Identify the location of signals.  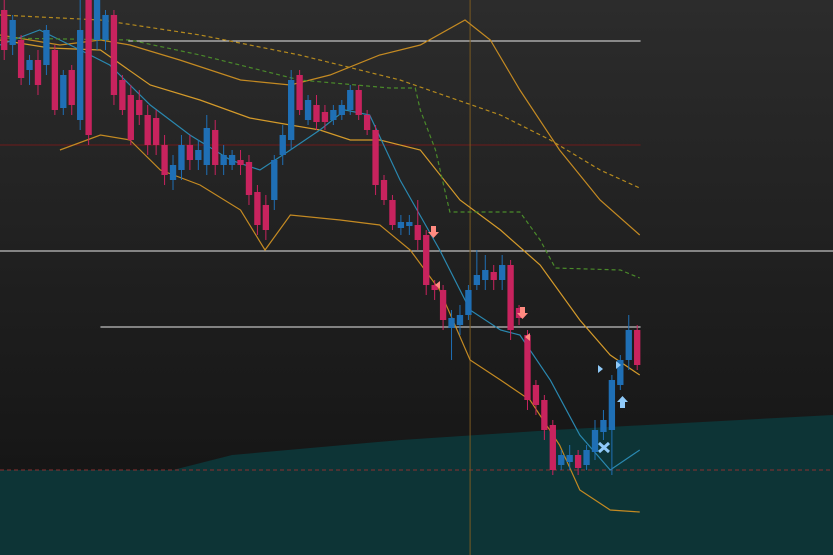
(528, 340).